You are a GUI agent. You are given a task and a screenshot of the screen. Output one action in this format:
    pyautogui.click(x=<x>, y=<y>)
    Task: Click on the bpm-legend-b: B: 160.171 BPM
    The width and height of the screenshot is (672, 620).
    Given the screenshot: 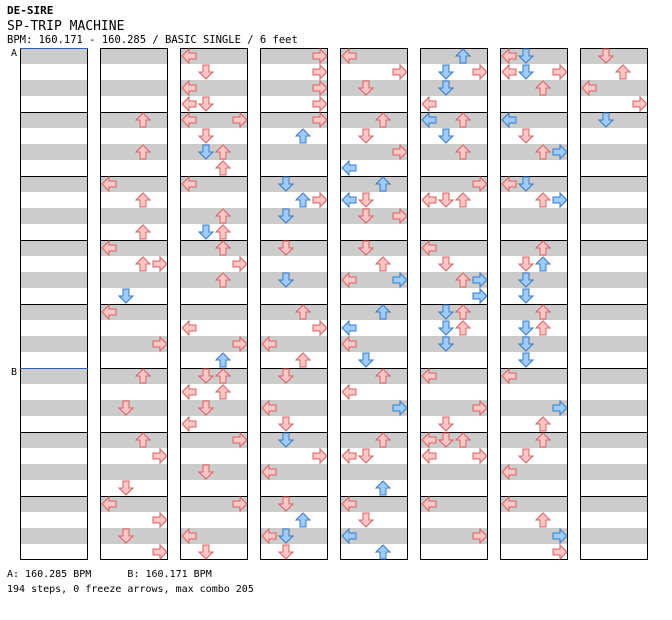 What is the action you would take?
    pyautogui.click(x=169, y=574)
    